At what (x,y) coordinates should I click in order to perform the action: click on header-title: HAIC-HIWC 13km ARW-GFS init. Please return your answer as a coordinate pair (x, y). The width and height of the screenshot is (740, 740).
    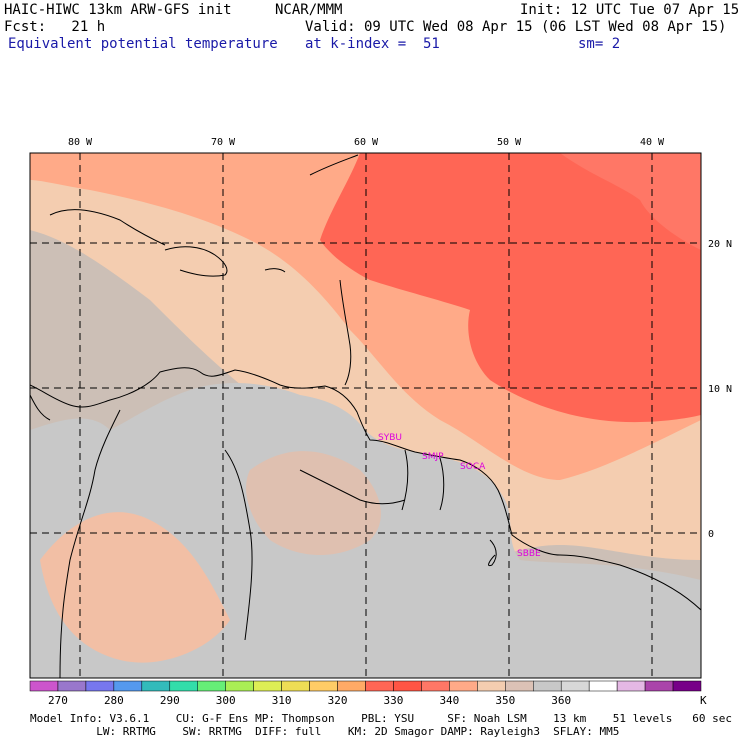
    Looking at the image, I should click on (118, 10).